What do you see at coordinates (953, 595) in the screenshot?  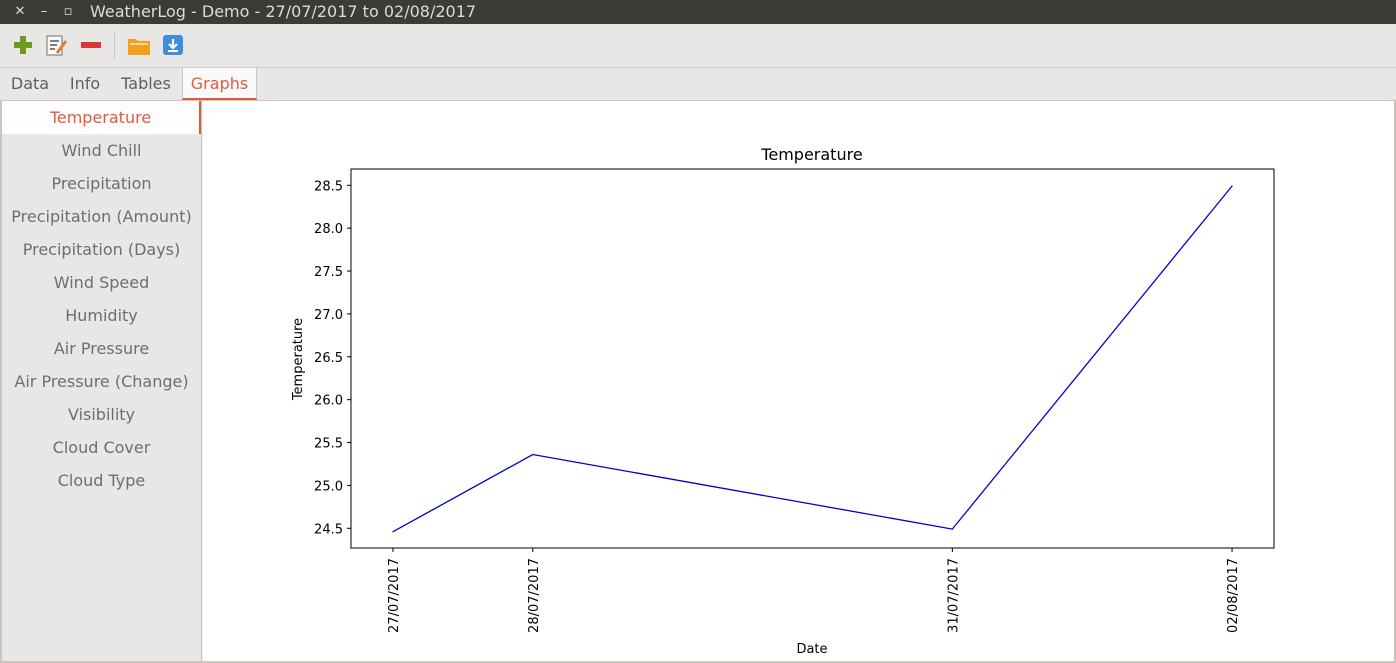 I see `x-tick-label: 31/07/2017` at bounding box center [953, 595].